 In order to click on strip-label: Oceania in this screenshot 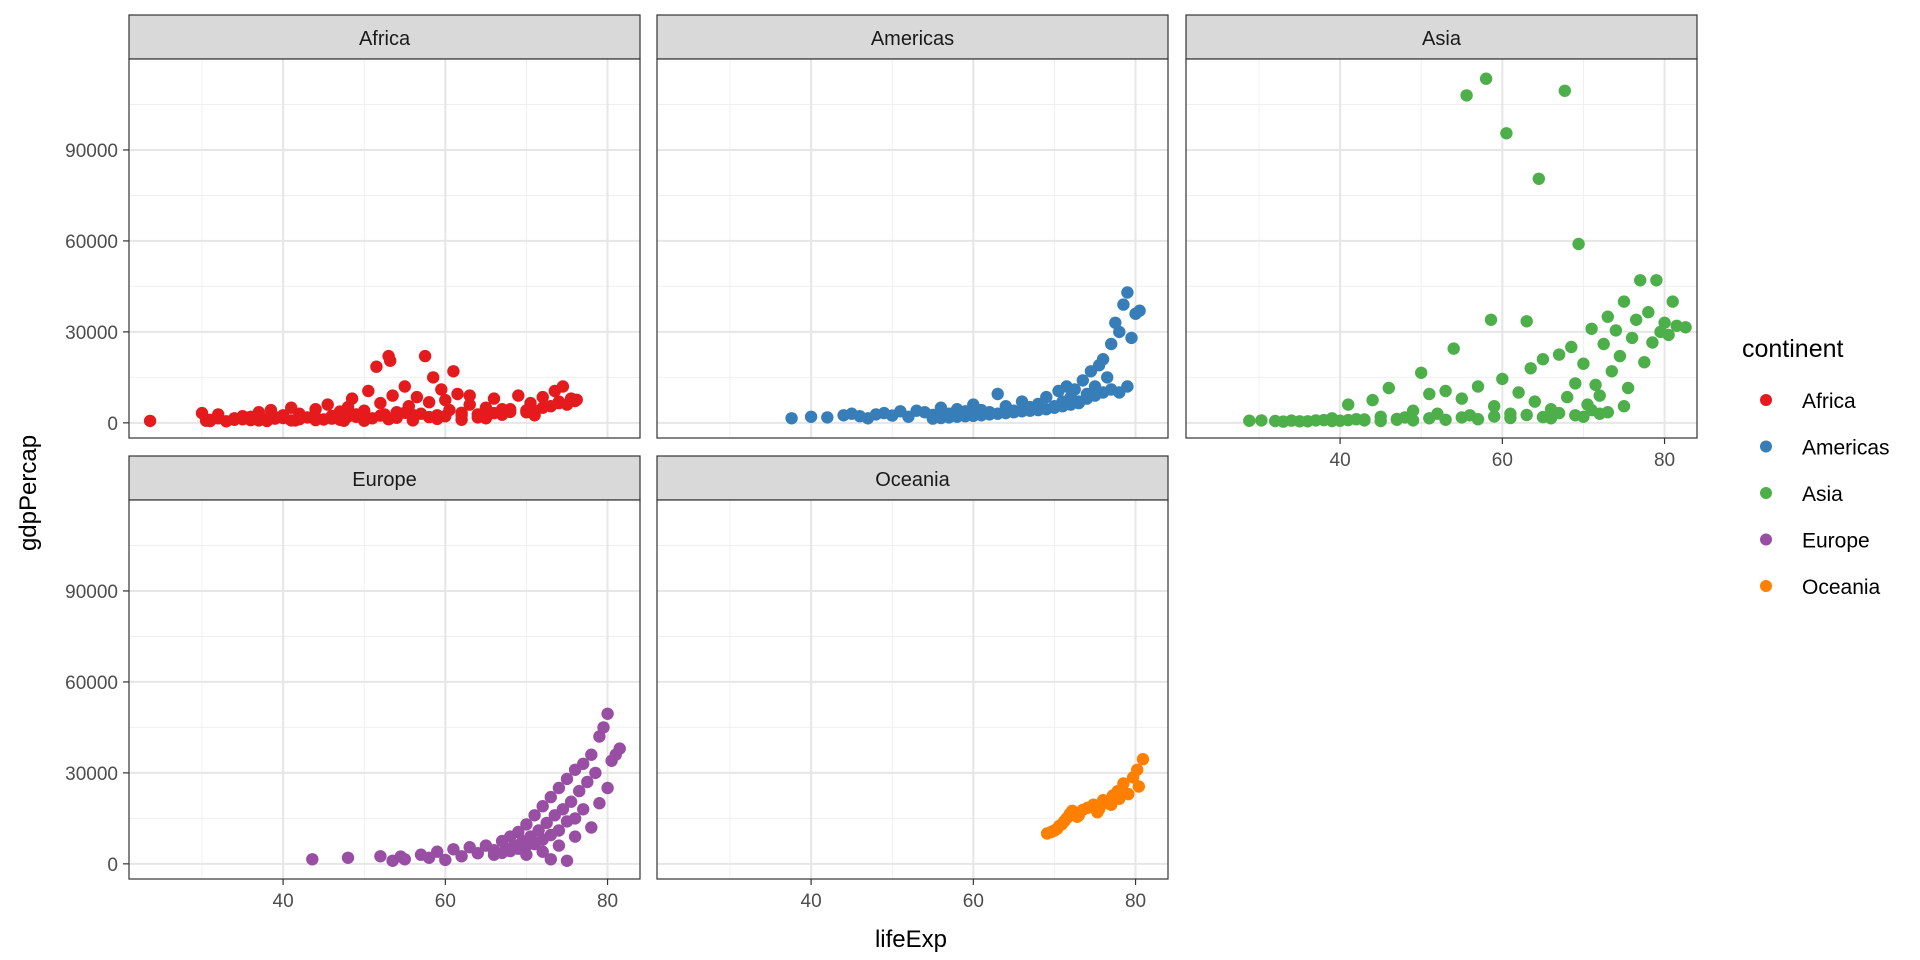, I will do `click(912, 480)`.